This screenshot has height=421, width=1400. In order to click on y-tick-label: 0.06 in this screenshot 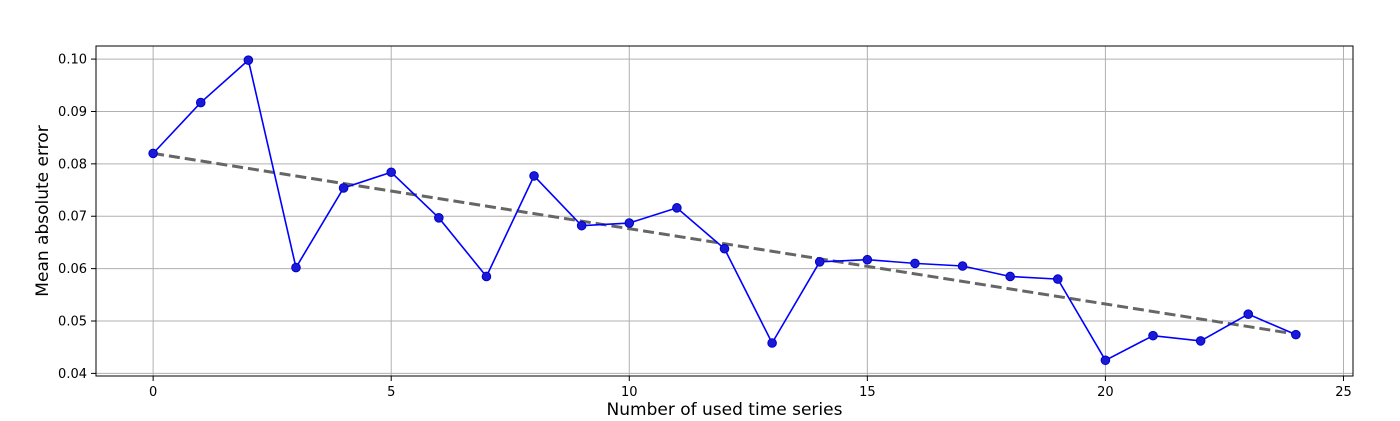, I will do `click(72, 269)`.